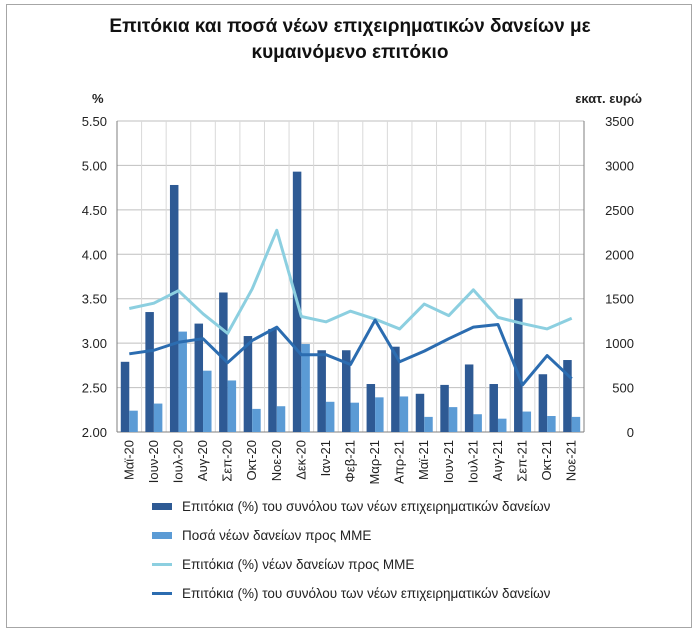  I want to click on right-tick-label: 500, so click(623, 388).